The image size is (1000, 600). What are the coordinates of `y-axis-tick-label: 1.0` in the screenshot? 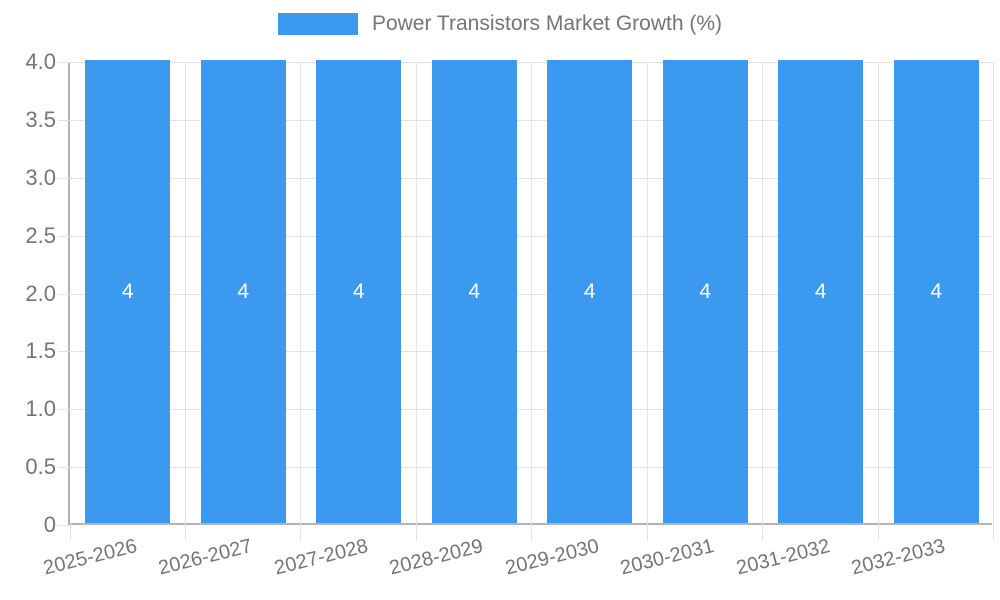 It's located at (40, 409).